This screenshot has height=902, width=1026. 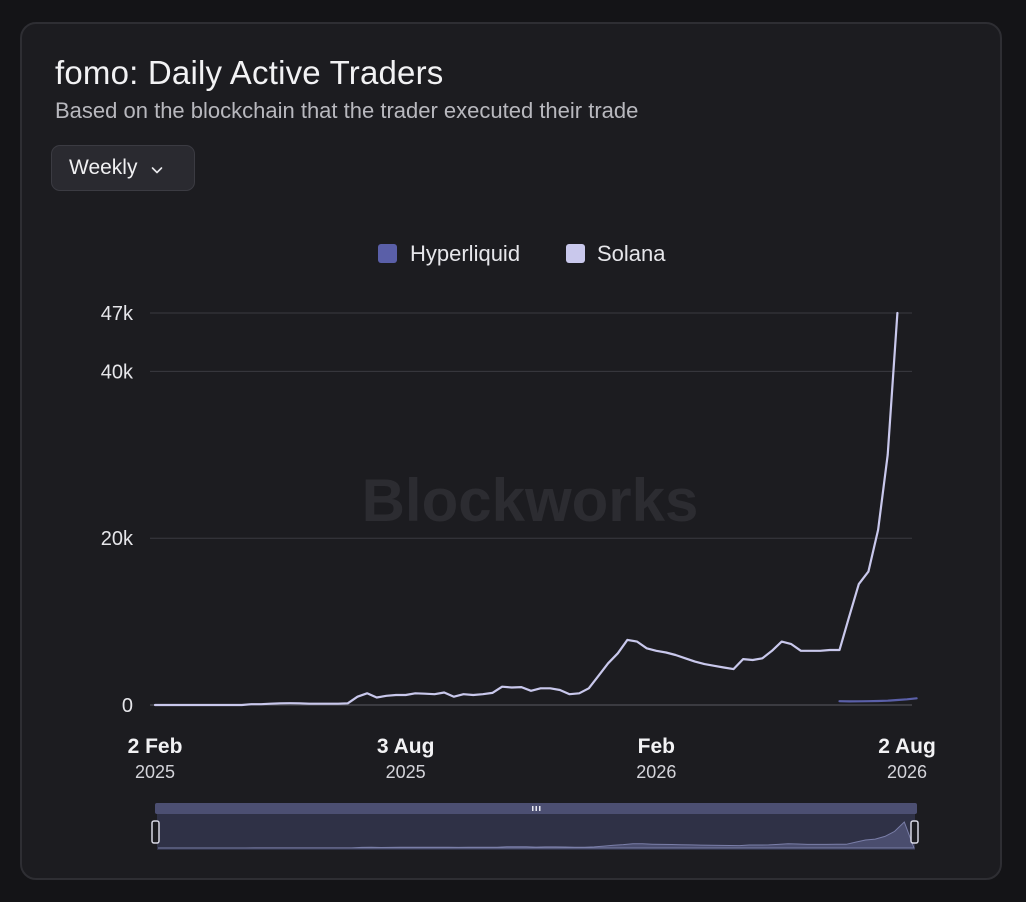 I want to click on legend: Hyperliquid Solana, so click(x=522, y=253).